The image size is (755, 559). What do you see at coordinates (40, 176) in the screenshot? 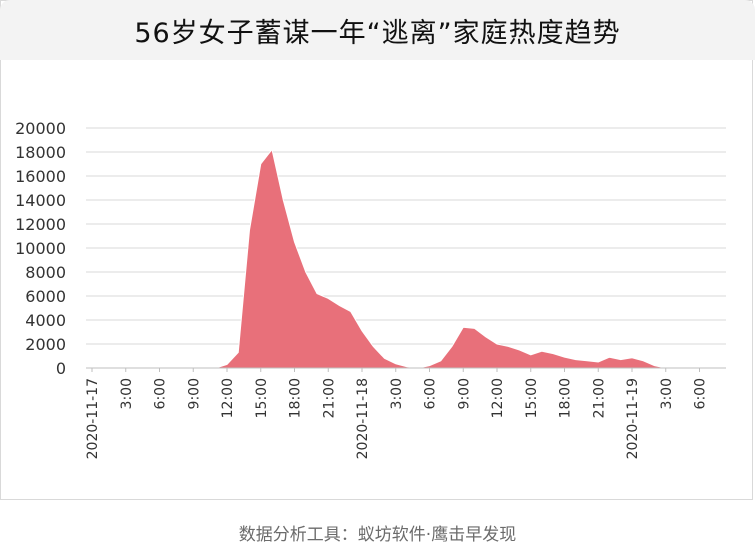
I see `y-tick-label-16000: 16000` at bounding box center [40, 176].